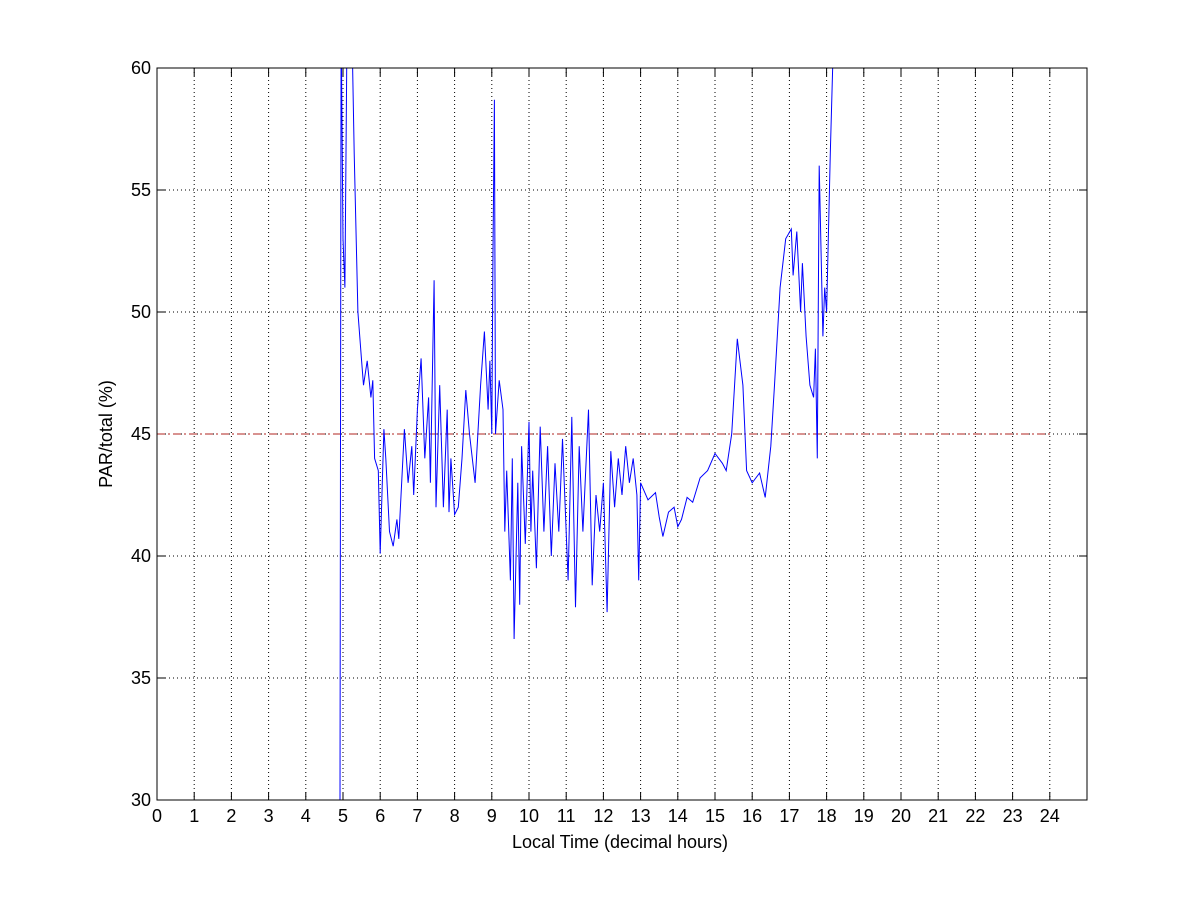  Describe the element at coordinates (975, 816) in the screenshot. I see `x-tick-label: 22` at that location.